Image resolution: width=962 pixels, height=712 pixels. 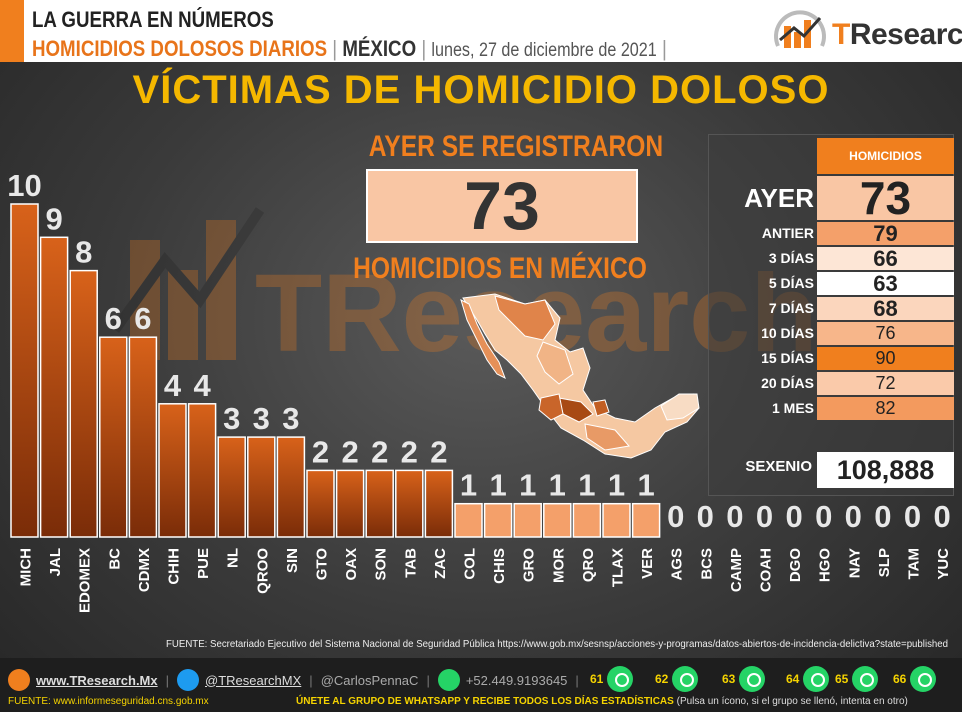 I want to click on category-label: QRO, so click(x=588, y=565).